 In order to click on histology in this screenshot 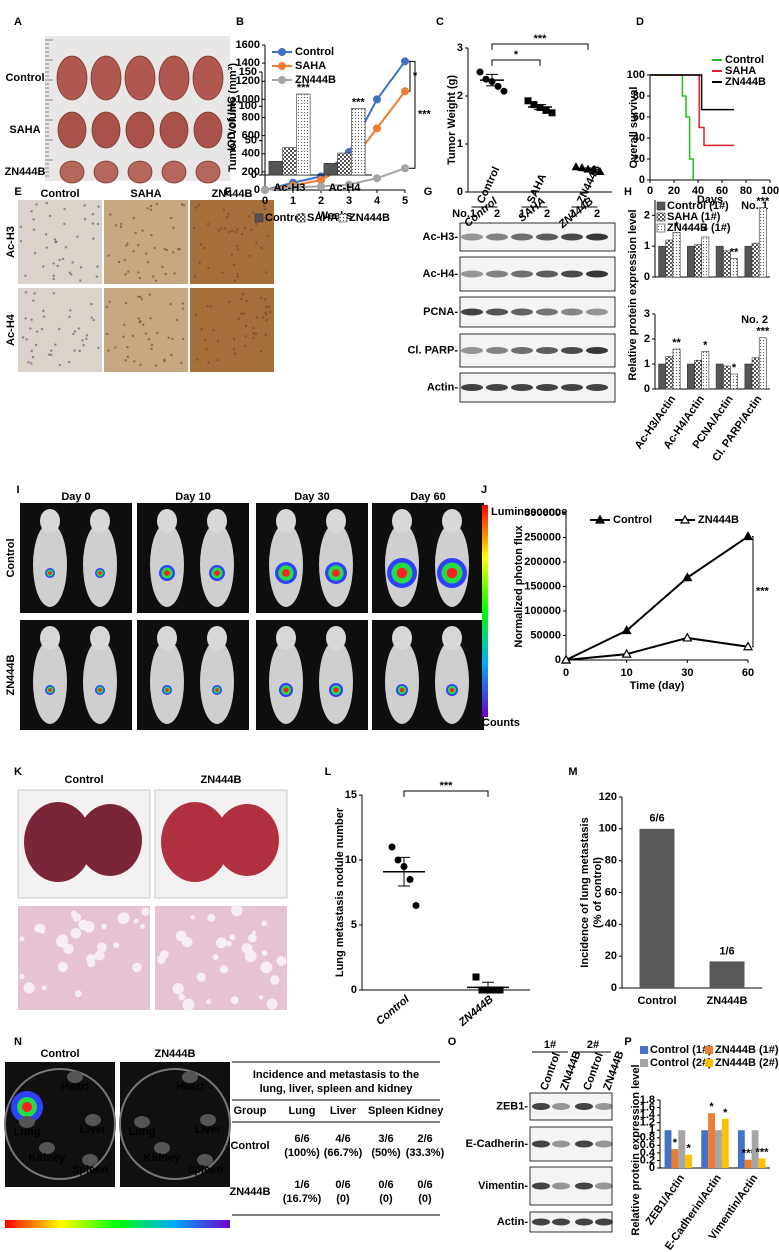, I will do `click(221, 958)`.